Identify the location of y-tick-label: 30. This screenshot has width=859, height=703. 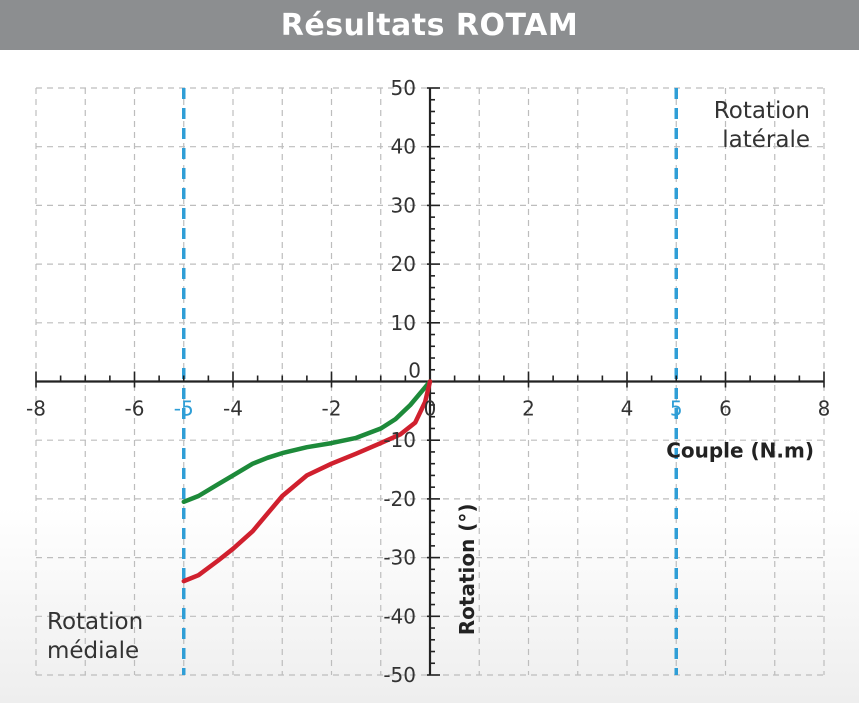
(403, 205).